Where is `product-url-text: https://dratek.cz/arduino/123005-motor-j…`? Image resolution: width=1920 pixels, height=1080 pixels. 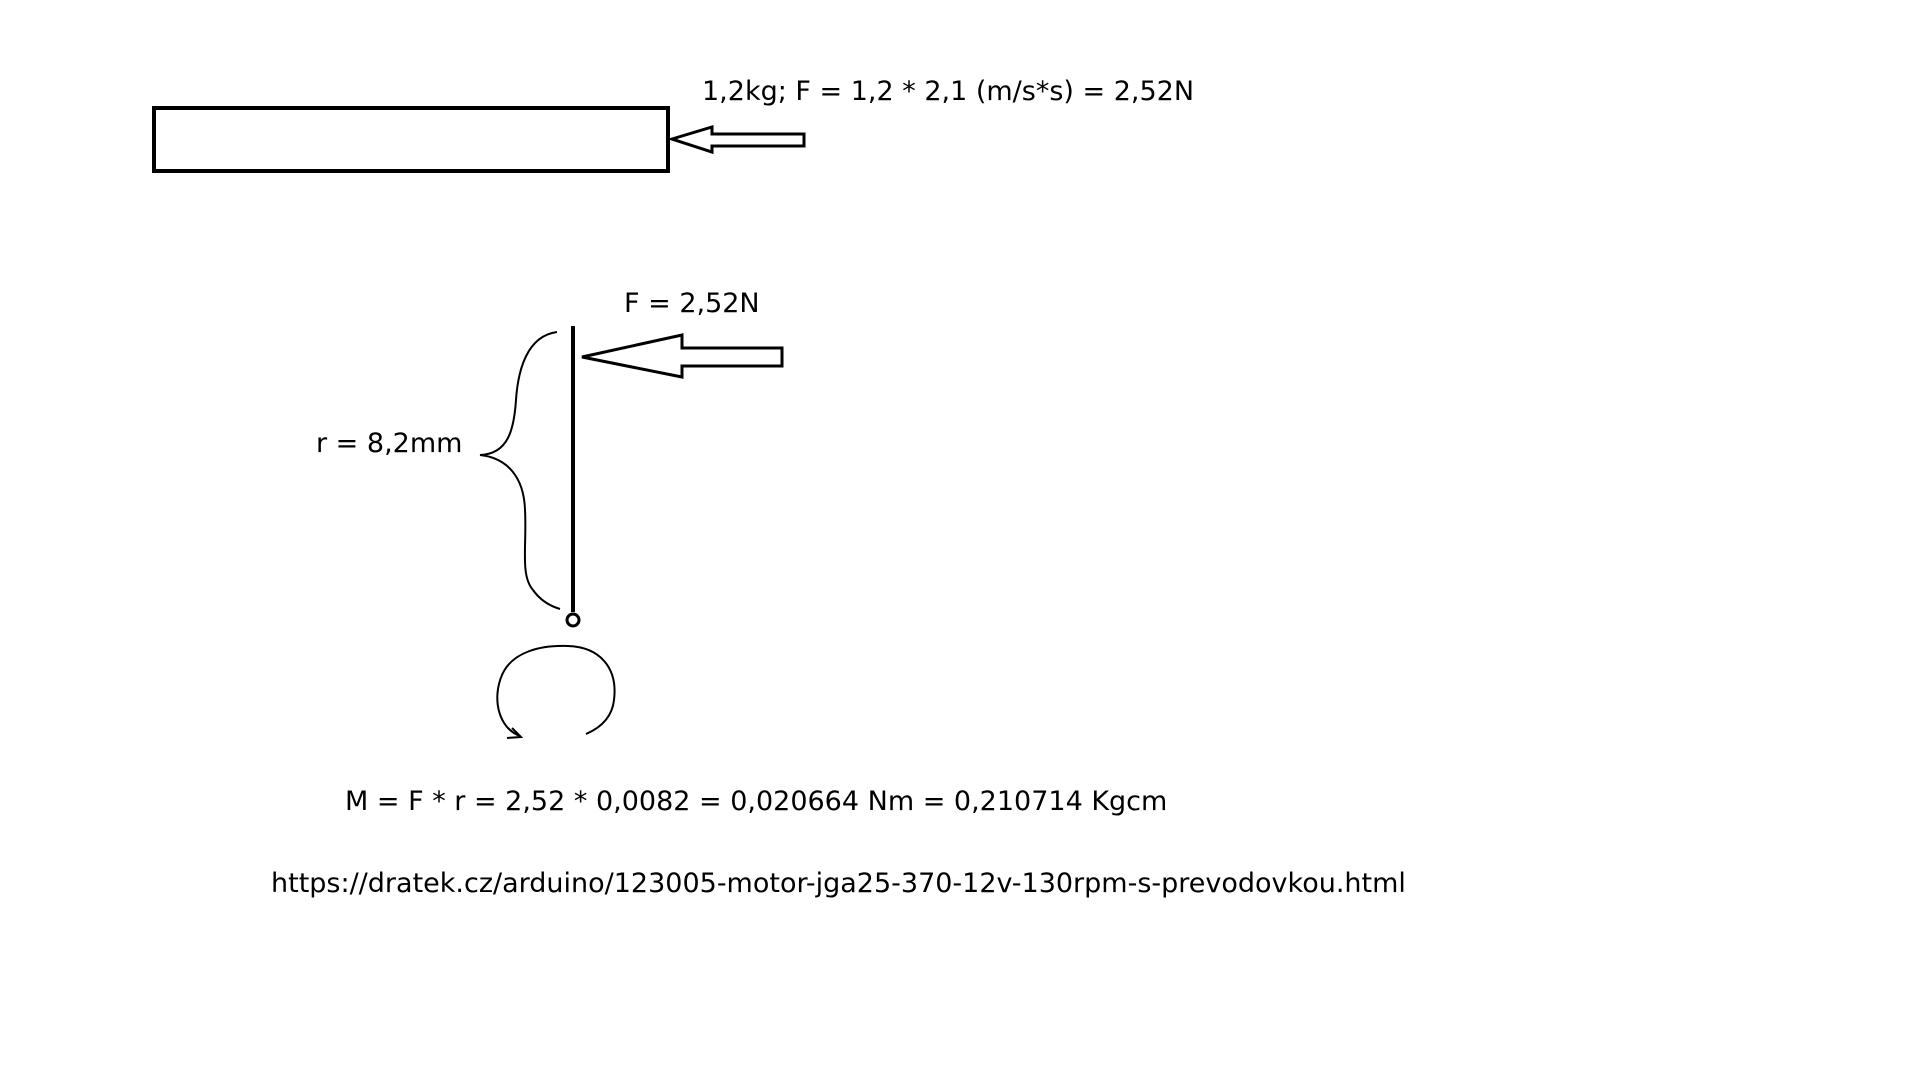
product-url-text: https://dratek.cz/arduino/123005-motor-j… is located at coordinates (838, 883).